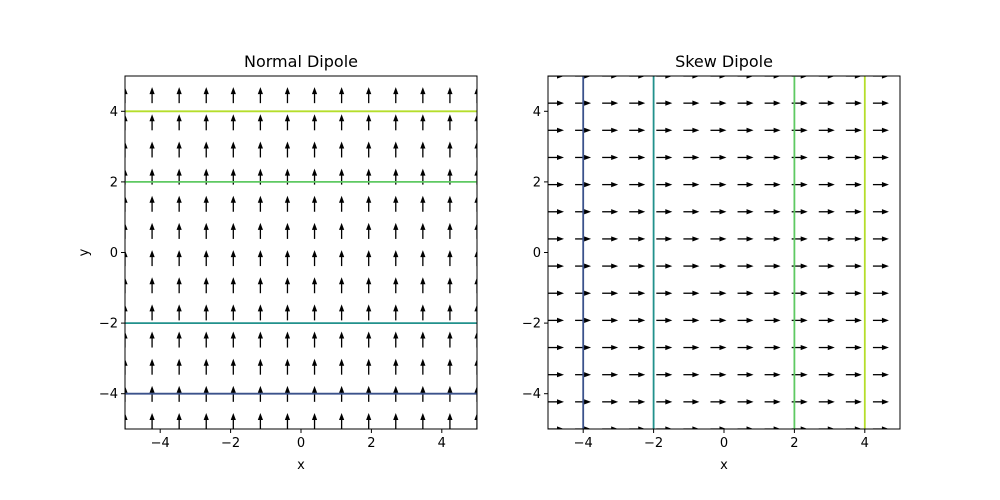 The height and width of the screenshot is (500, 1000). I want to click on y-axis-label: y, so click(84, 252).